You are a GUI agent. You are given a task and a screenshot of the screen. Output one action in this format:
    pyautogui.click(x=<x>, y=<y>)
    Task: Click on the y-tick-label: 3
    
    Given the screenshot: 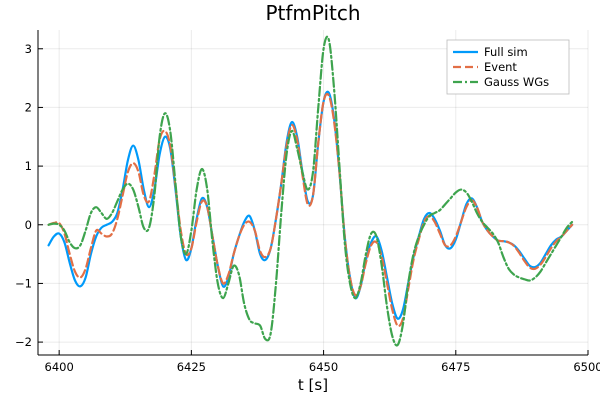 What is the action you would take?
    pyautogui.click(x=28, y=49)
    